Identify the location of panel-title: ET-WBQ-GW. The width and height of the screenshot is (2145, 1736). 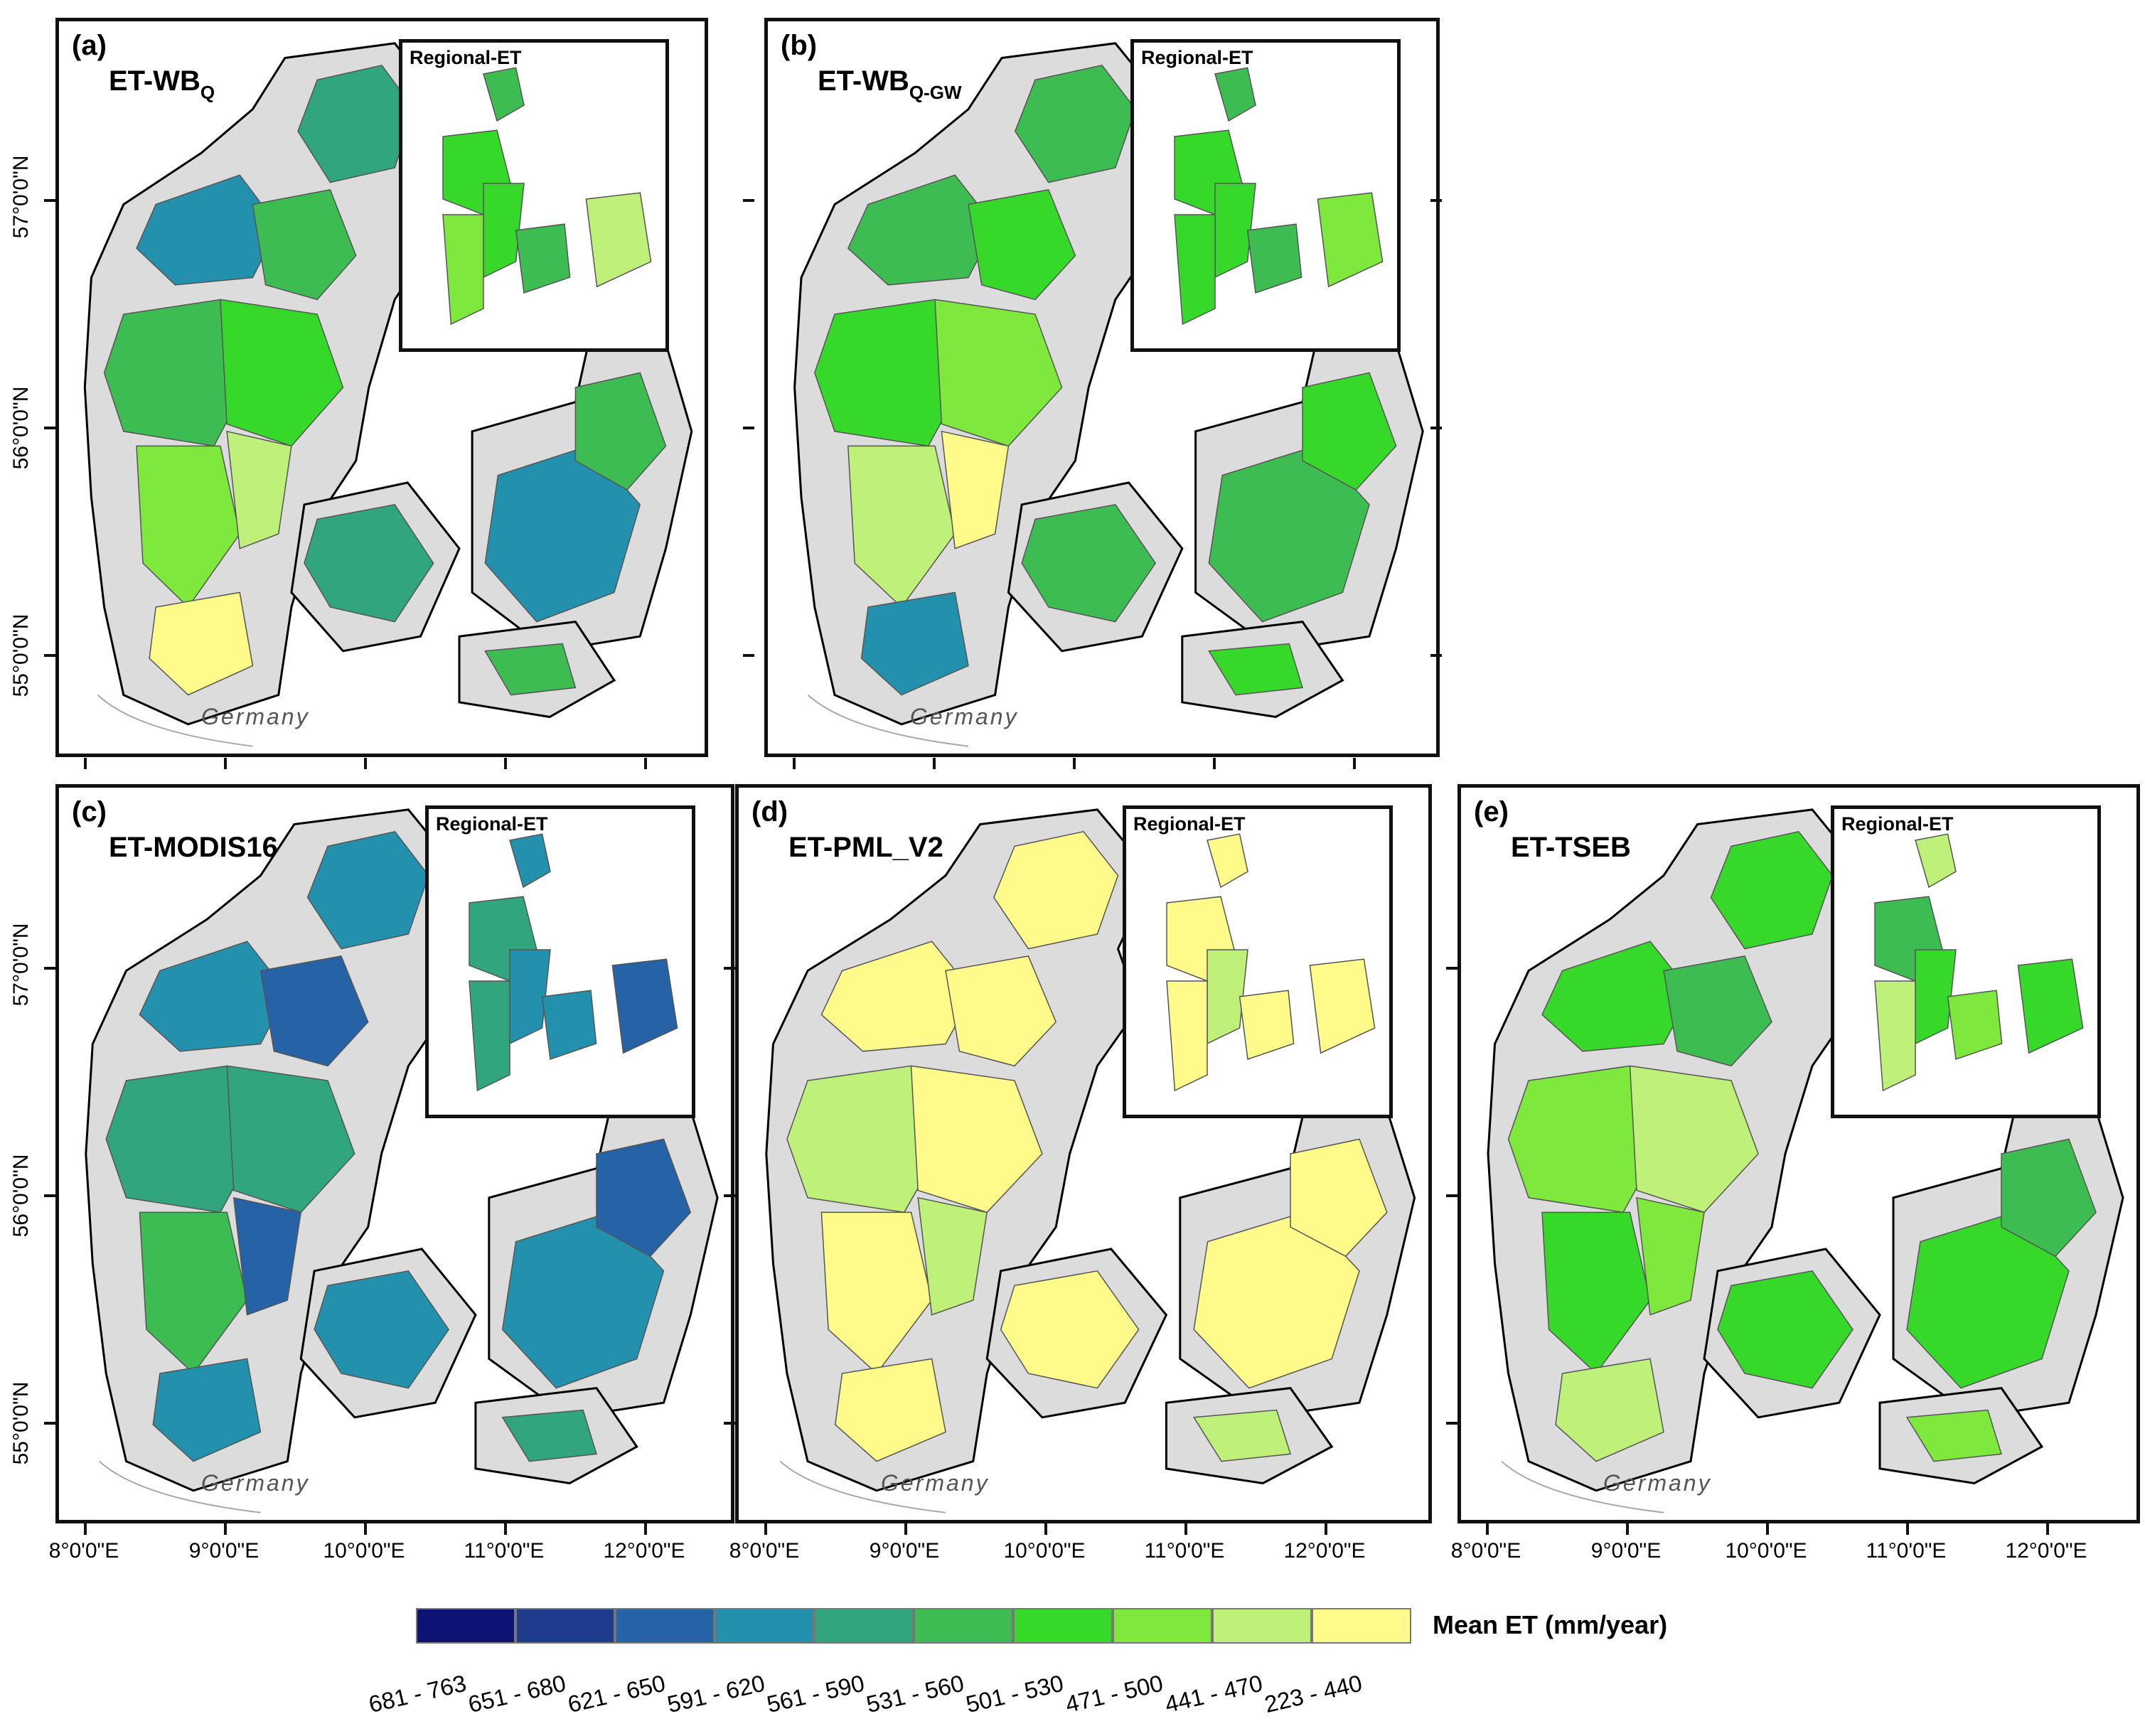
(890, 84).